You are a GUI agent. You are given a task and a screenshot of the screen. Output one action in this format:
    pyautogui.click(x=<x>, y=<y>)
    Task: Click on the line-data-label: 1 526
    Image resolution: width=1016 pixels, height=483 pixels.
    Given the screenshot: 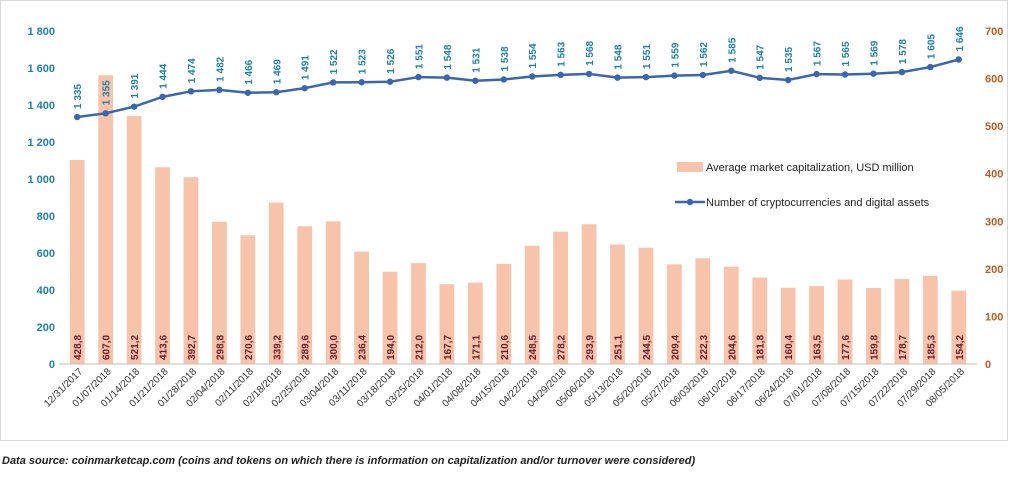 What is the action you would take?
    pyautogui.click(x=391, y=60)
    